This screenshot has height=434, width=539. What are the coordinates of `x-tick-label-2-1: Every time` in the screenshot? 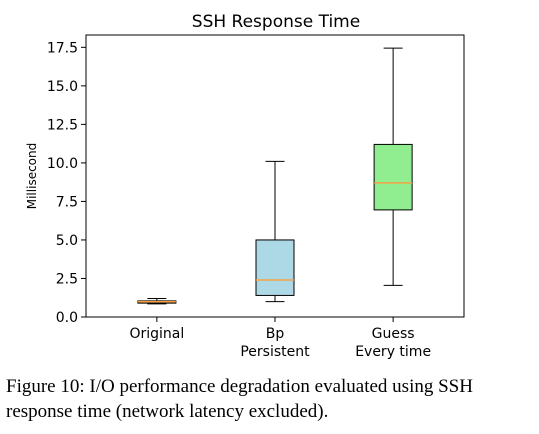 It's located at (393, 352).